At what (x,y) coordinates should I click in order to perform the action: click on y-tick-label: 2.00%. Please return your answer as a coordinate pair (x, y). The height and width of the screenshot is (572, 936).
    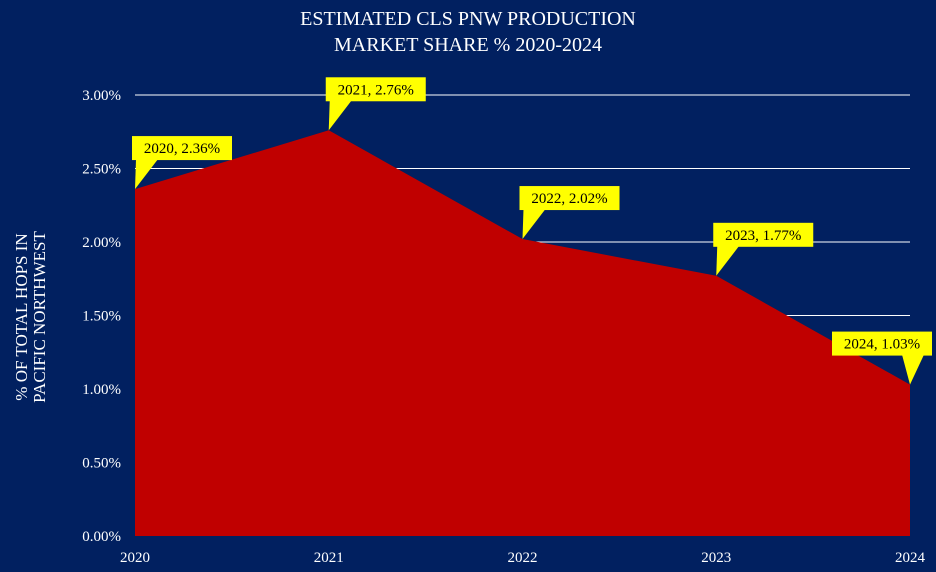
    Looking at the image, I should click on (101, 243).